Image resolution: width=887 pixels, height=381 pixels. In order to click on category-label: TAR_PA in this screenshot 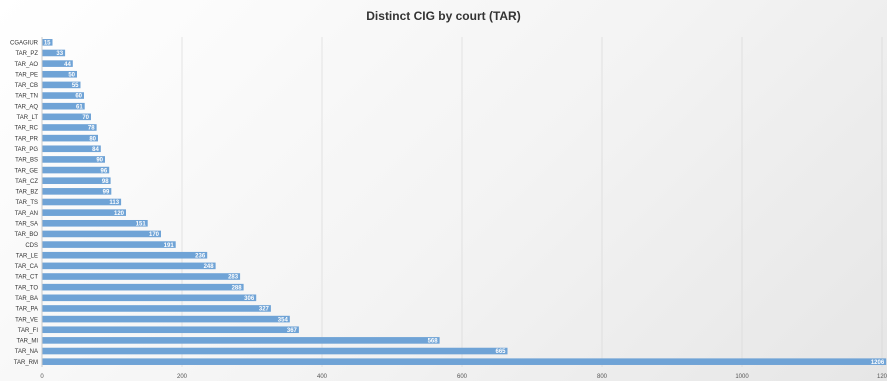, I will do `click(27, 310)`.